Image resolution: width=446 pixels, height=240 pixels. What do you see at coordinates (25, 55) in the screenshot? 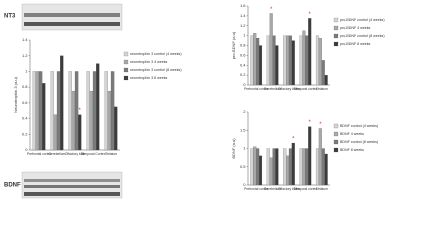
I see `y-tick-label: 1.2` at bounding box center [25, 55].